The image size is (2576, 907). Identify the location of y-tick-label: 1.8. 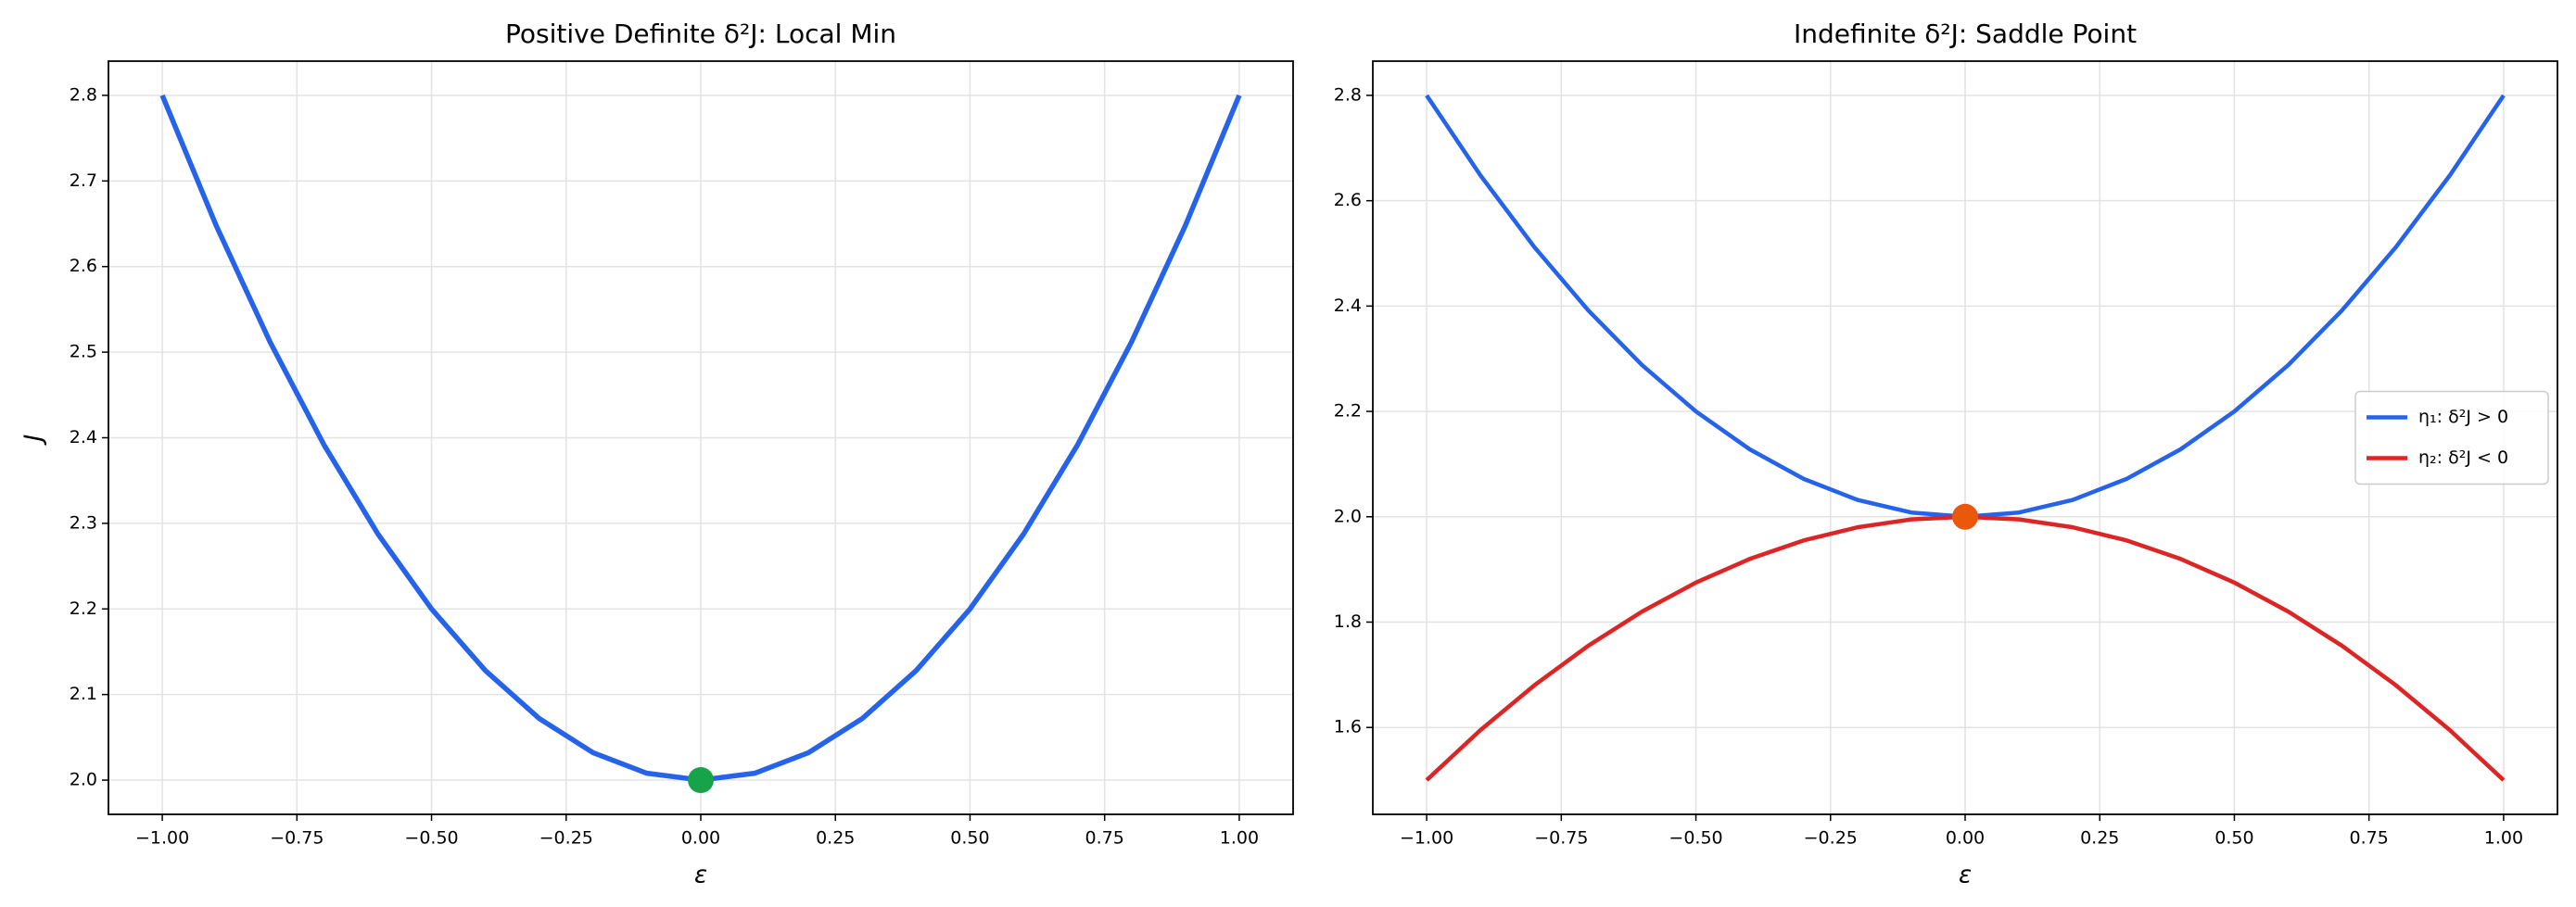
(1348, 621).